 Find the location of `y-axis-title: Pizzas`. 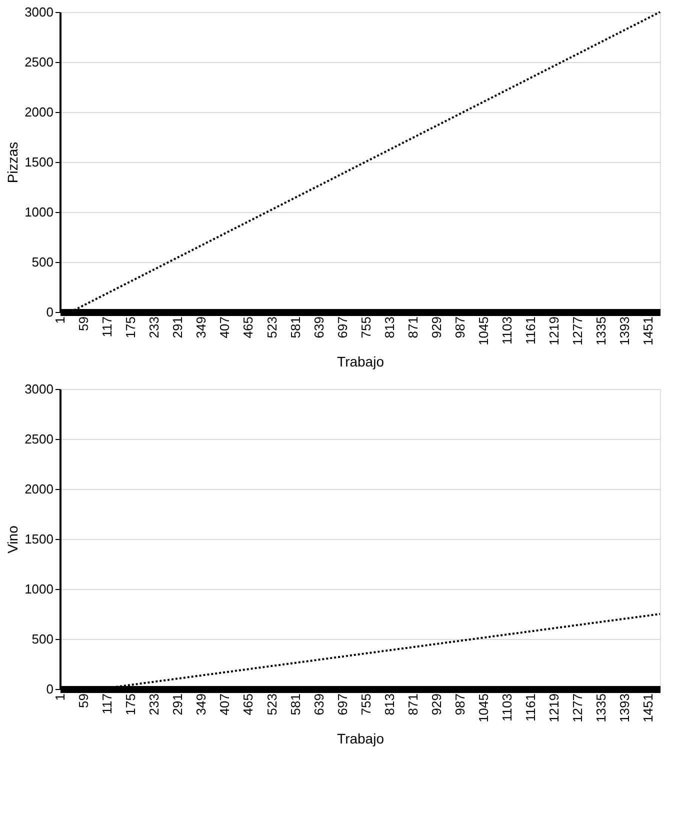

y-axis-title: Pizzas is located at coordinates (12, 163).